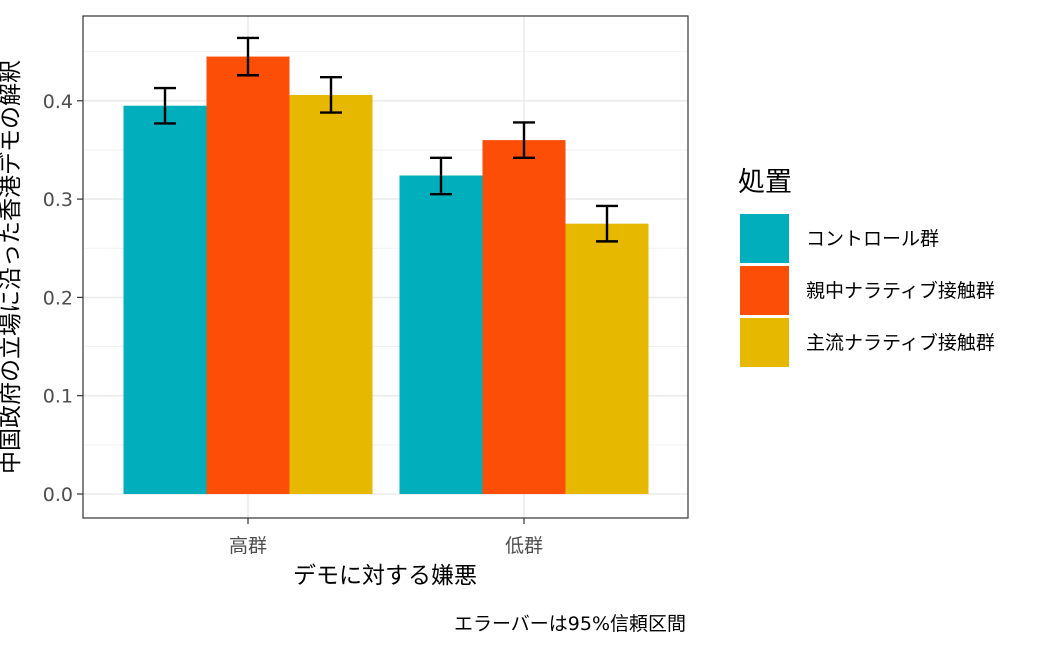 The width and height of the screenshot is (1052, 650). What do you see at coordinates (58, 298) in the screenshot?
I see `y-tick-label: 0.2` at bounding box center [58, 298].